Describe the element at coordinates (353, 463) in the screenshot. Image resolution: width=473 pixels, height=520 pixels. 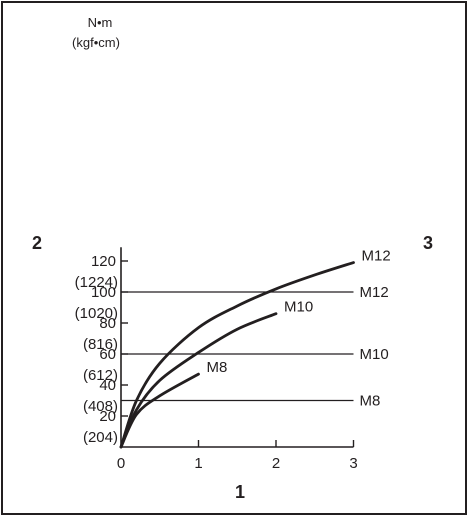
I see `x-tick-label: 3` at that location.